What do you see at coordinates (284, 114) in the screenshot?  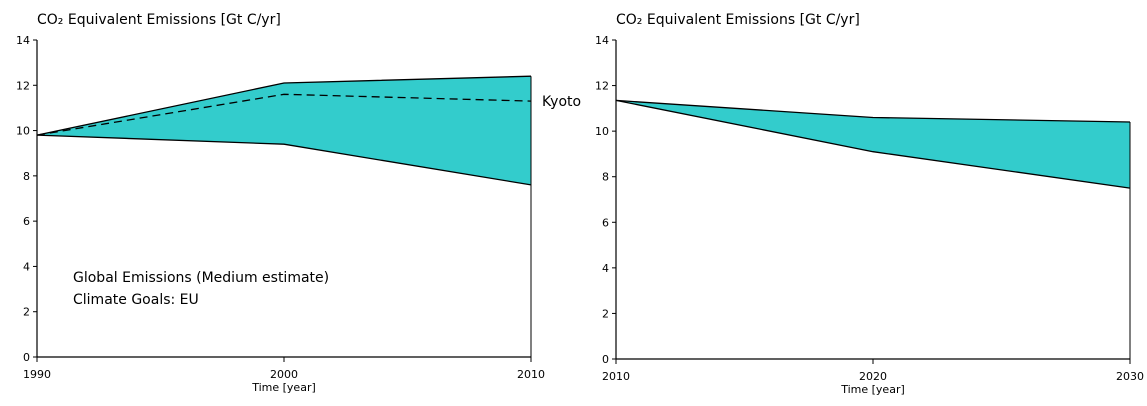 I see `kyoto-dashed-line` at bounding box center [284, 114].